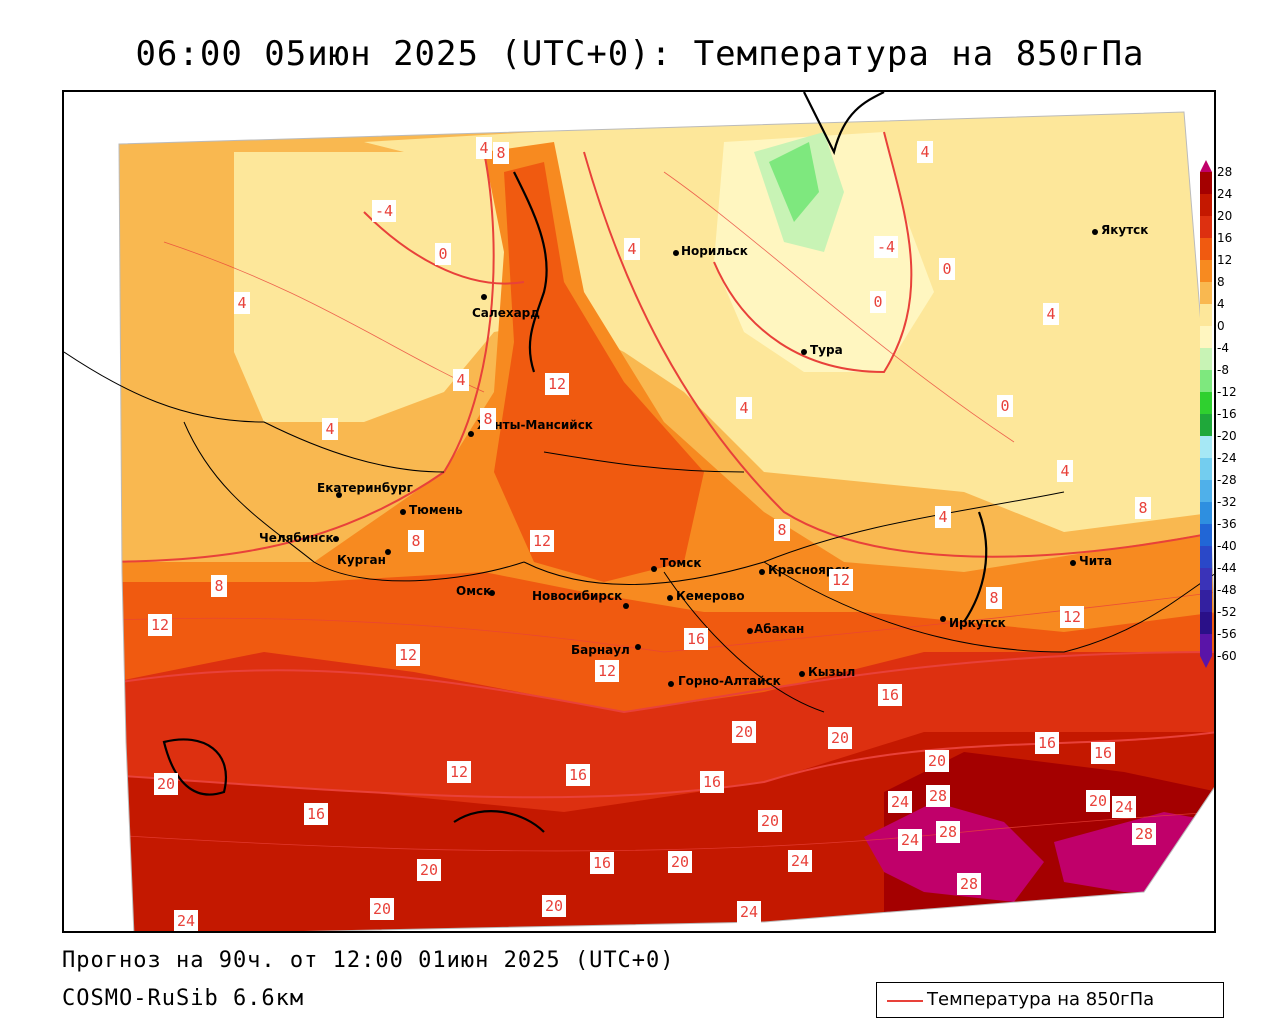 This screenshot has width=1280, height=1024. What do you see at coordinates (729, 681) in the screenshot?
I see `svg-text: Горно-Алтайск` at bounding box center [729, 681].